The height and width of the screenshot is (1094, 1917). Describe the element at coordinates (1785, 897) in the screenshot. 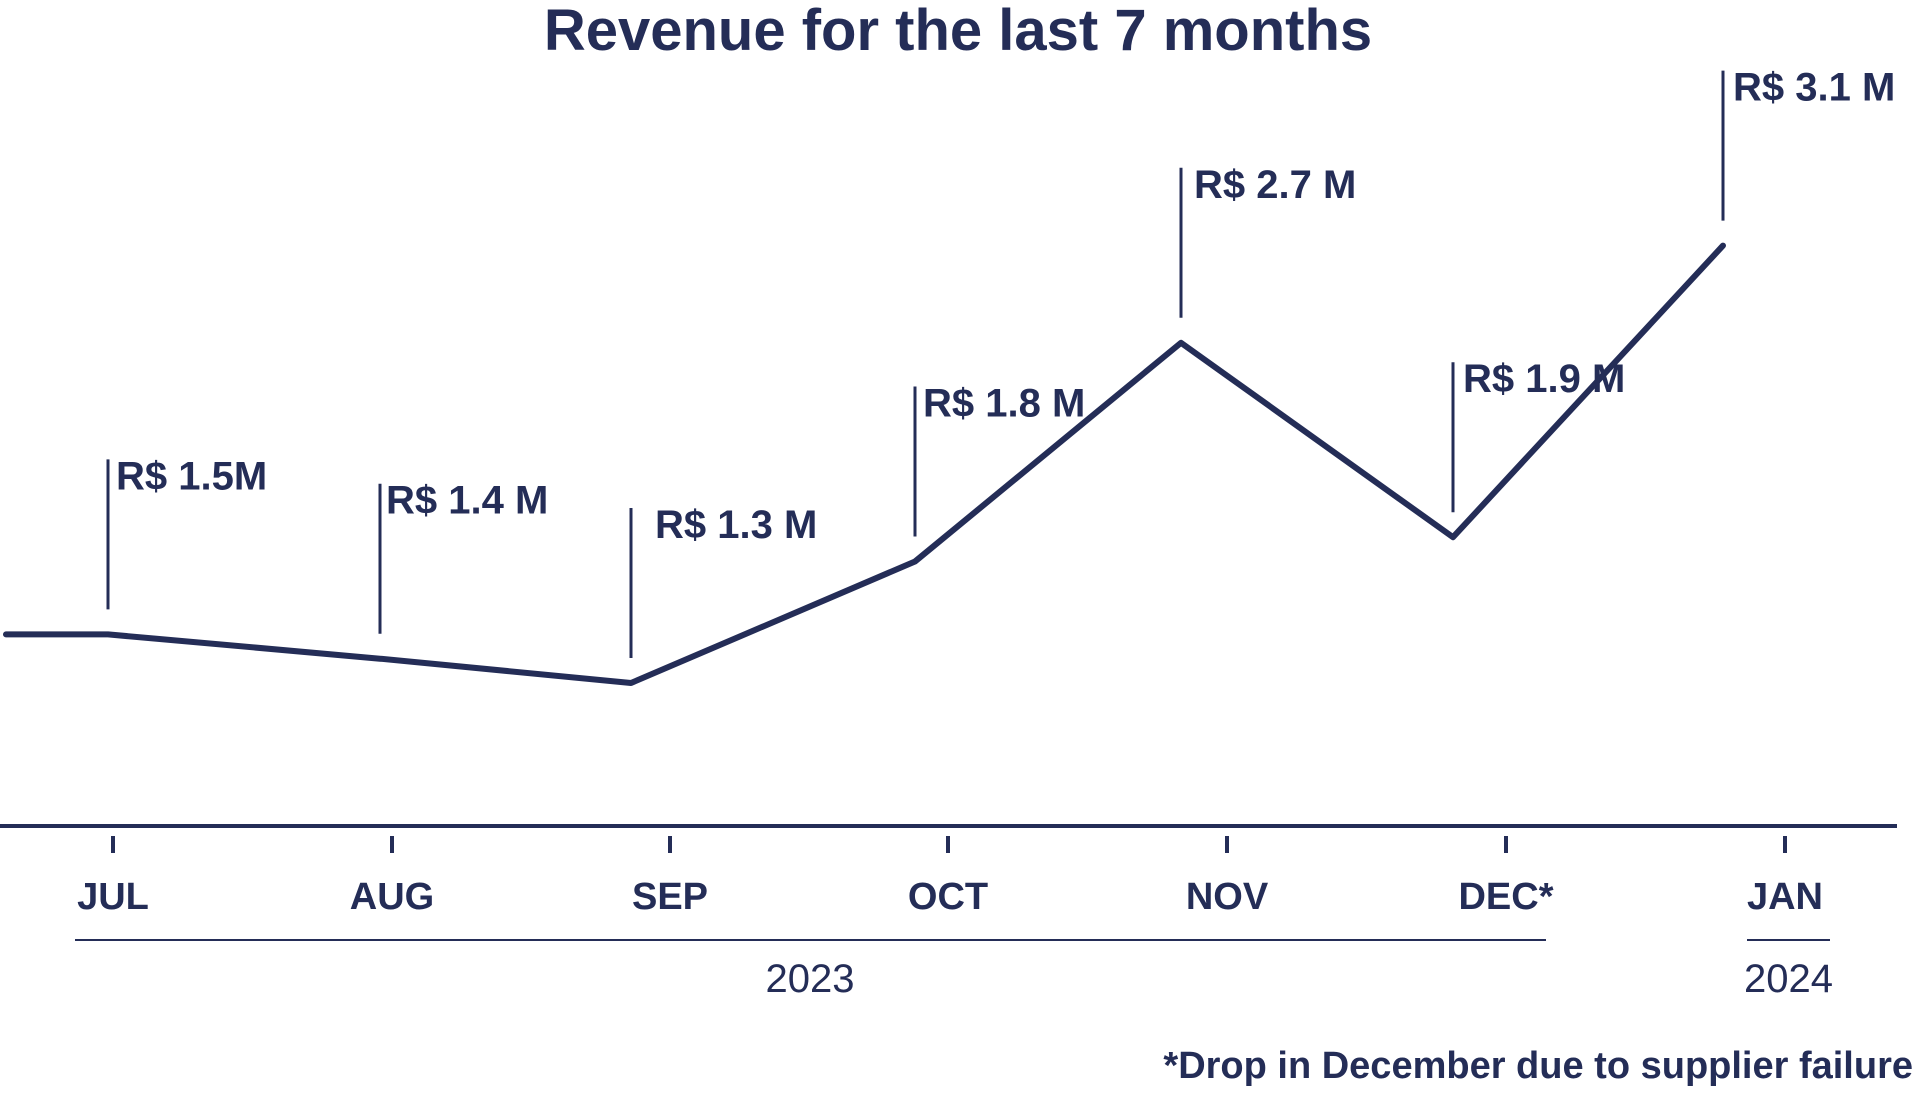

I see `x-tick-label-6: JAN` at that location.